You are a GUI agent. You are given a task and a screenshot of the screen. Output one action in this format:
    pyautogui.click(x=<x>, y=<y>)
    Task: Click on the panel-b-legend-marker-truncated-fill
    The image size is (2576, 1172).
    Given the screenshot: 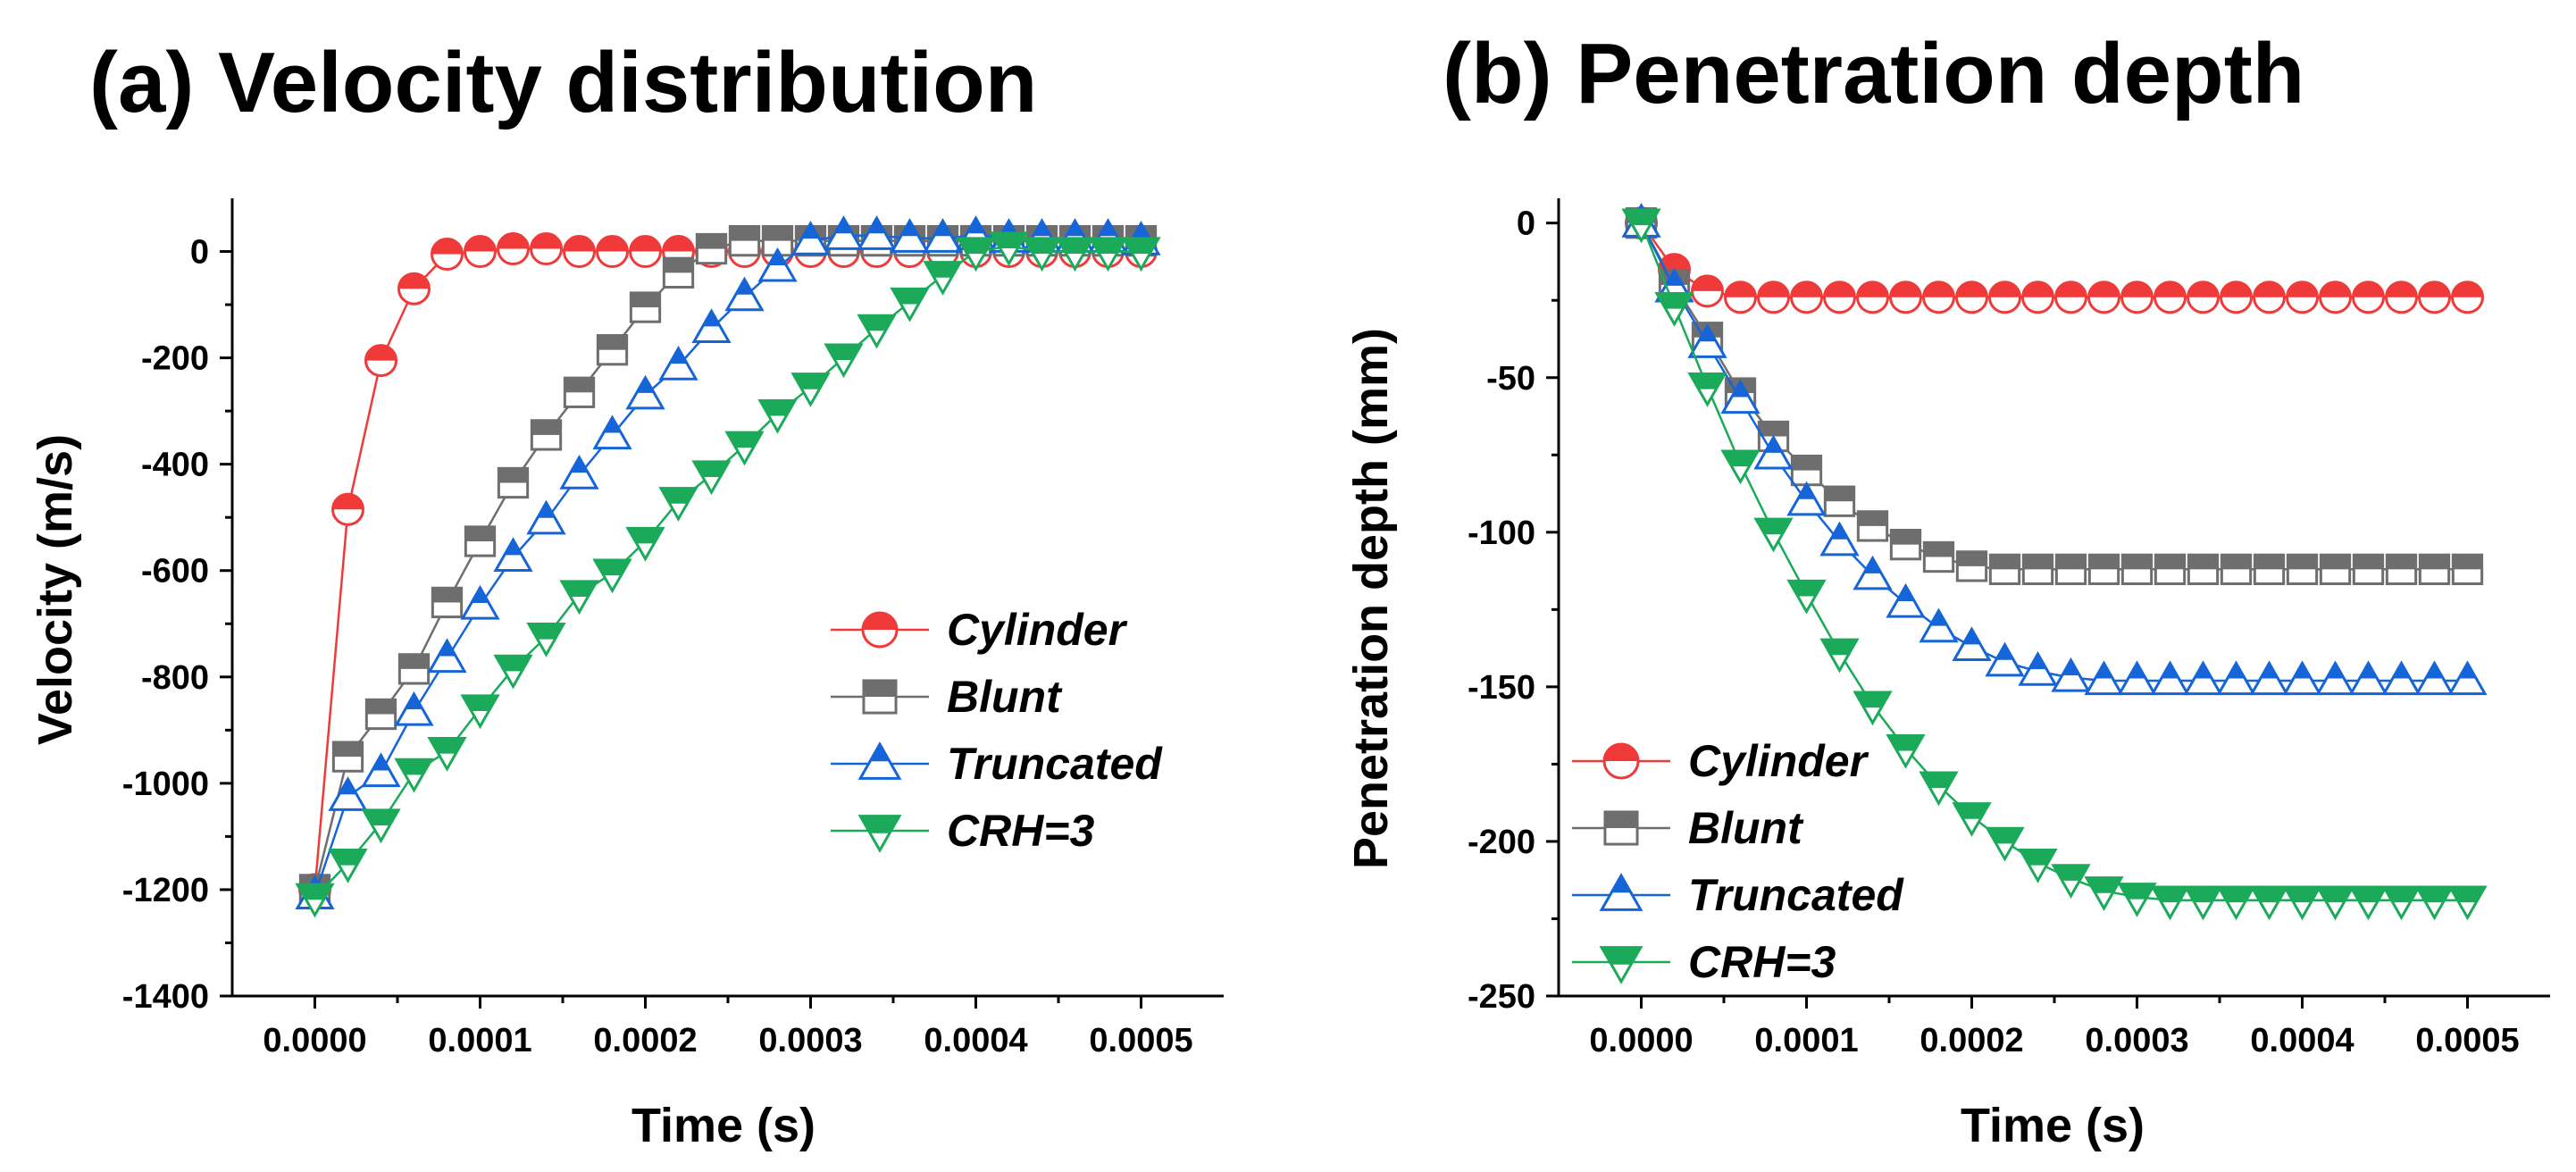 What is the action you would take?
    pyautogui.click(x=1621, y=884)
    